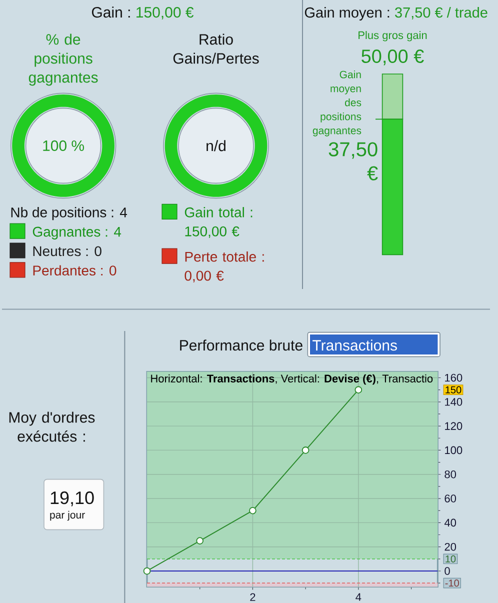 Image resolution: width=498 pixels, height=603 pixels. I want to click on text: n/d, so click(216, 146).